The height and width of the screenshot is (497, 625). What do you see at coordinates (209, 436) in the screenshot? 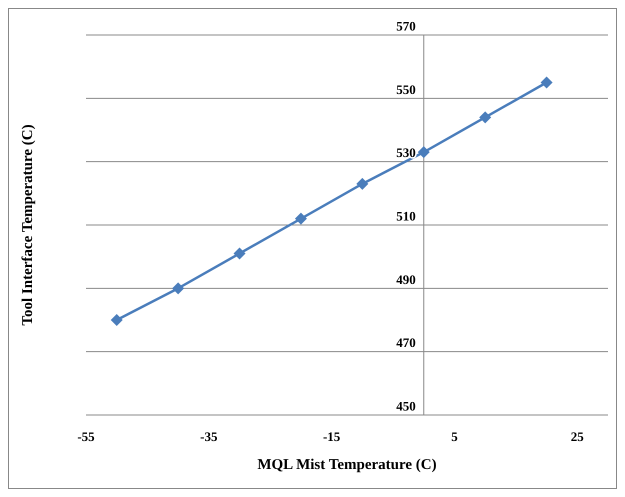
I see `x-tick-label: -35` at bounding box center [209, 436].